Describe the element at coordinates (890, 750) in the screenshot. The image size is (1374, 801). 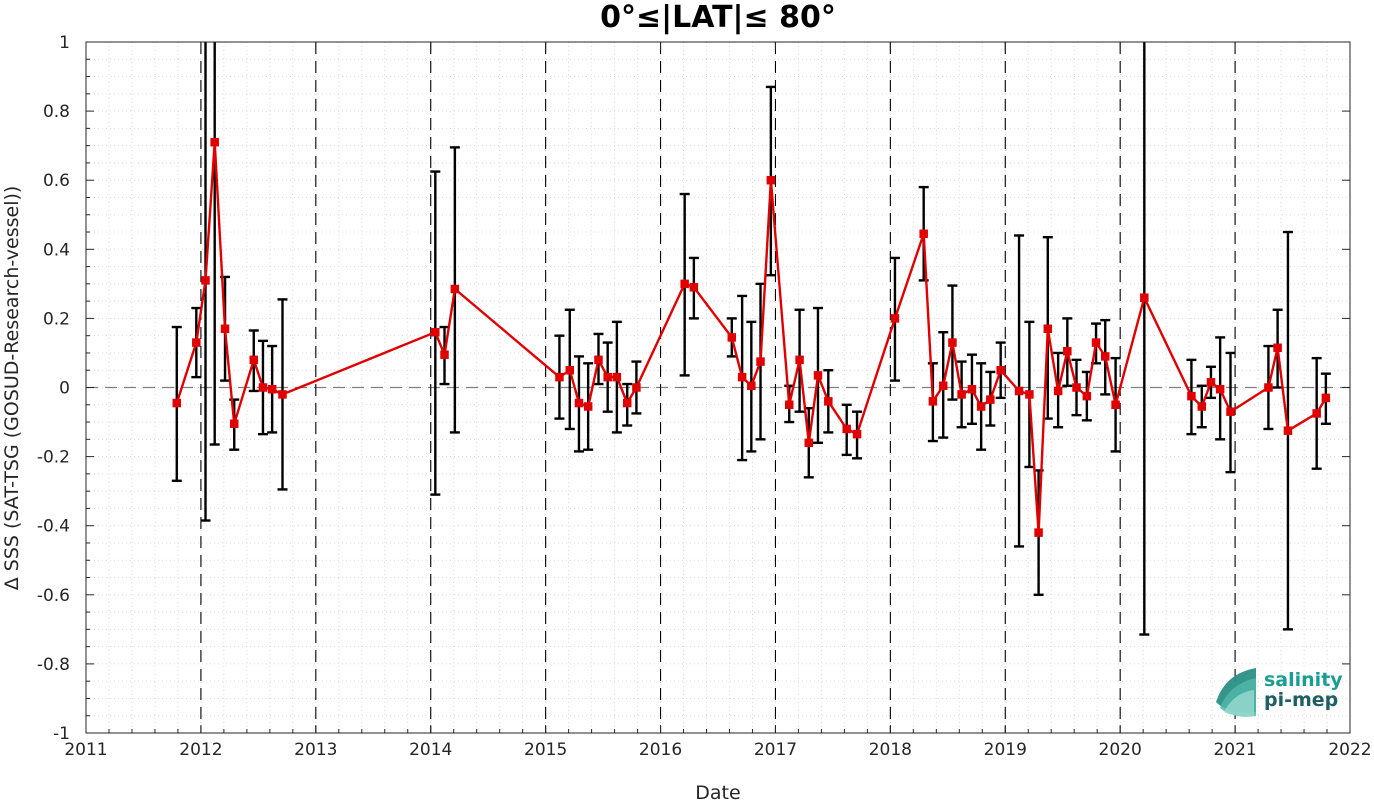
I see `x-tick-label: 2018` at that location.